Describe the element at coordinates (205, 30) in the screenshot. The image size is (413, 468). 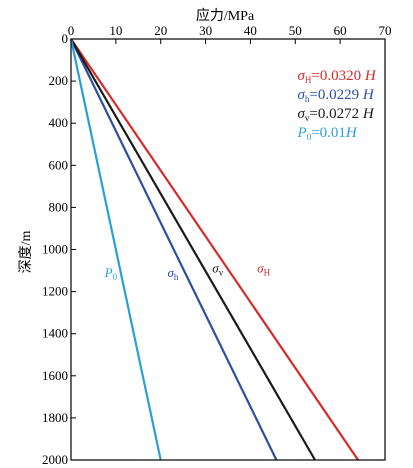
I see `x-tick-label: 30` at that location.